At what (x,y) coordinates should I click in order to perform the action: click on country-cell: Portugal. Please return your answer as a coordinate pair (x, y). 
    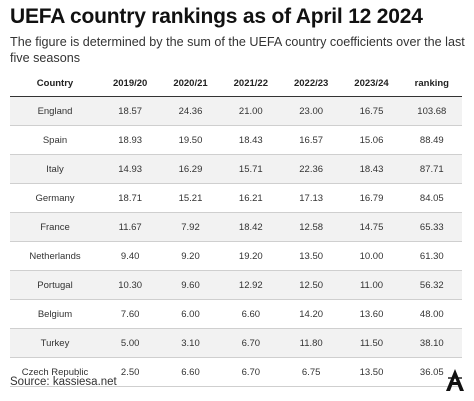
    Looking at the image, I should click on (55, 285).